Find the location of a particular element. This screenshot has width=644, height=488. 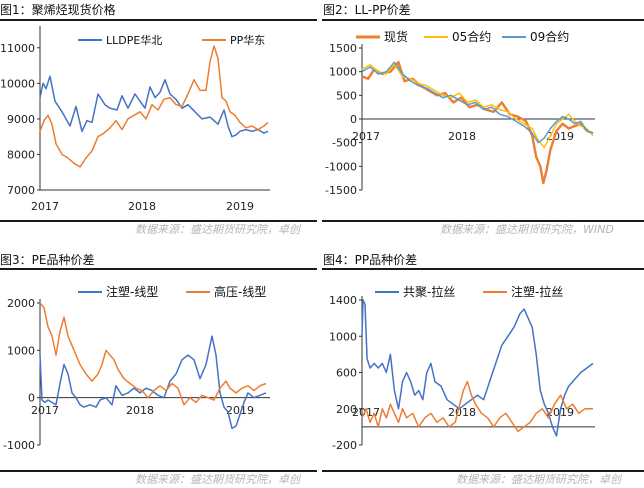

chart-4-series-1-line is located at coordinates (477, 368).